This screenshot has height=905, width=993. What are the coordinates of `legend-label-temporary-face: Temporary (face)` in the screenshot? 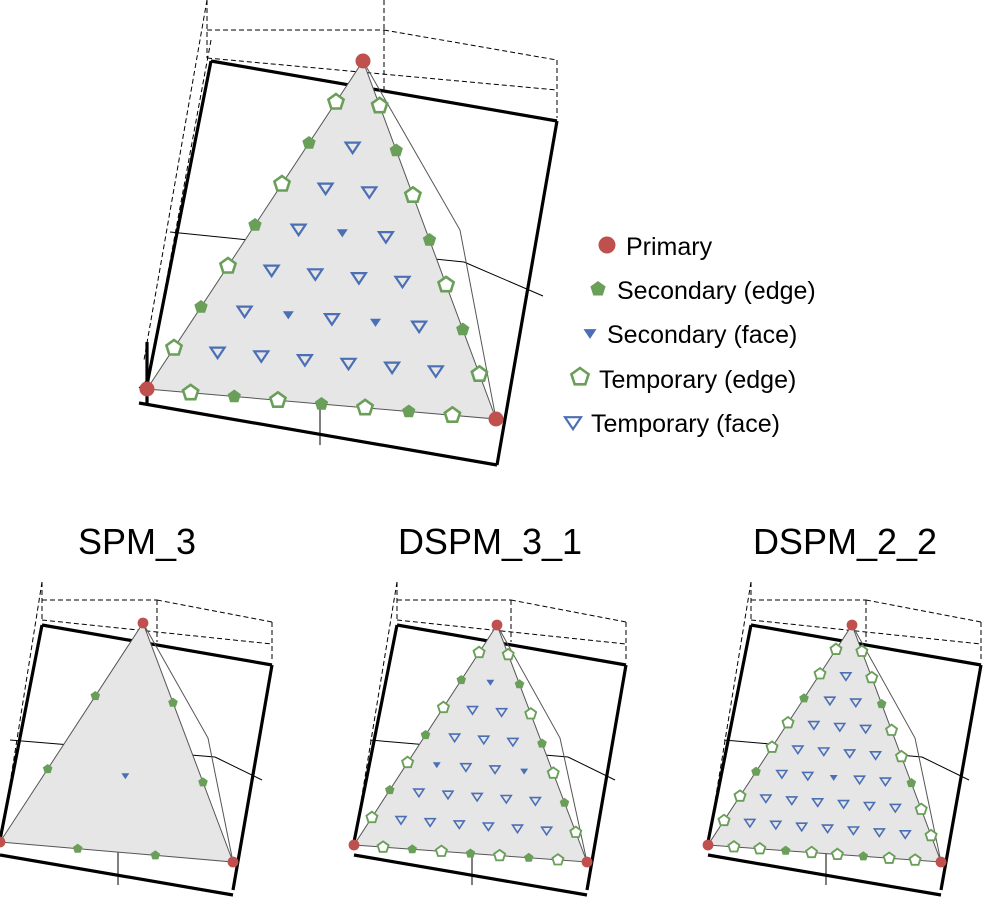 It's located at (685, 424).